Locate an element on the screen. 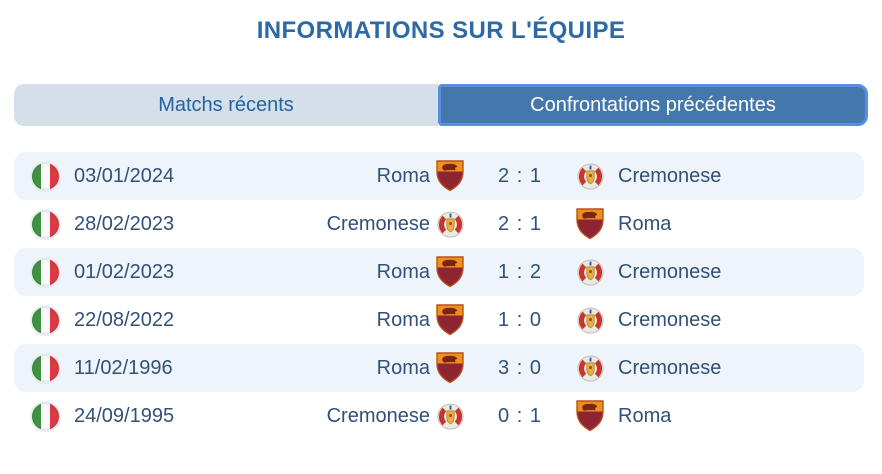  tab-confrontations-precedentes-label: Confrontations précédentes is located at coordinates (653, 104).